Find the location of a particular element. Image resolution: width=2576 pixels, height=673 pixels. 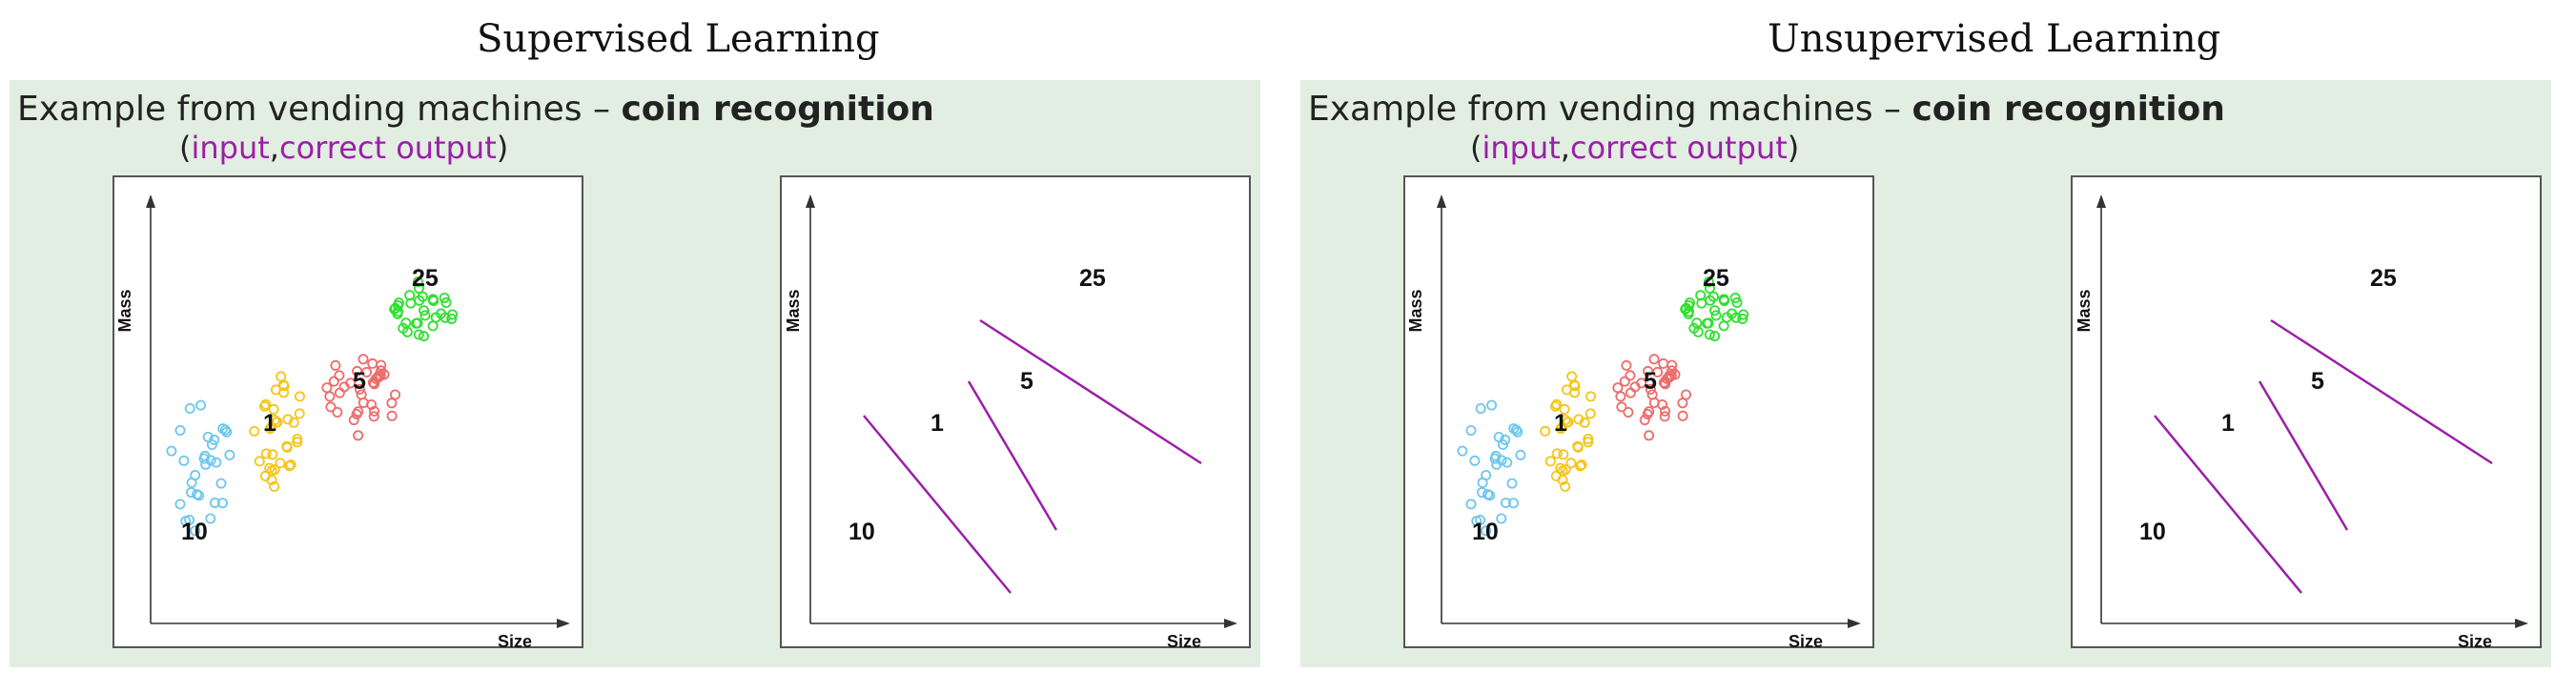

close-paren: ) is located at coordinates (502, 148).